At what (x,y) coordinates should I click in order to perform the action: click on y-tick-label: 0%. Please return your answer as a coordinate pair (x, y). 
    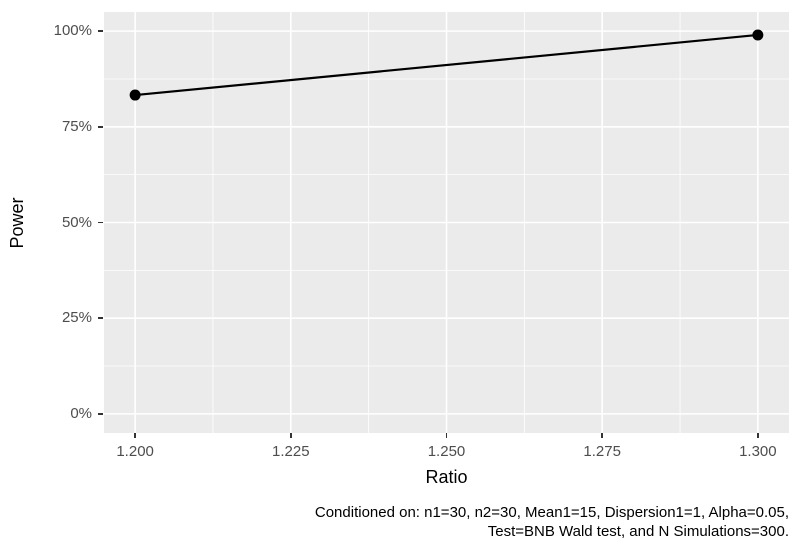
    Looking at the image, I should click on (81, 413).